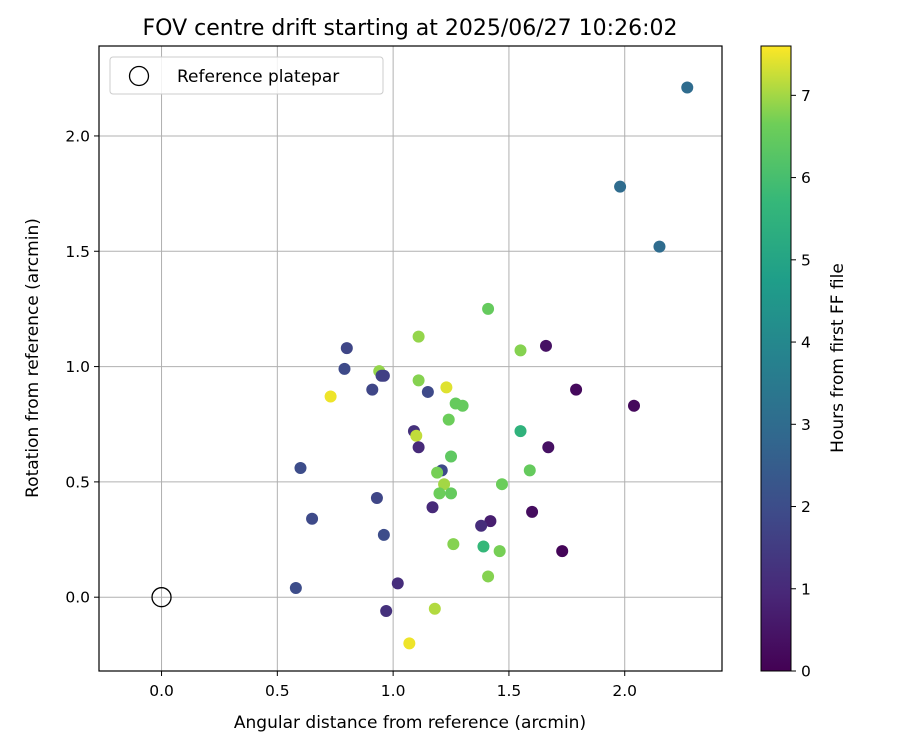 This screenshot has width=900, height=750. What do you see at coordinates (33, 358) in the screenshot?
I see `y-axis-label: Rotation from reference (arcmin)` at bounding box center [33, 358].